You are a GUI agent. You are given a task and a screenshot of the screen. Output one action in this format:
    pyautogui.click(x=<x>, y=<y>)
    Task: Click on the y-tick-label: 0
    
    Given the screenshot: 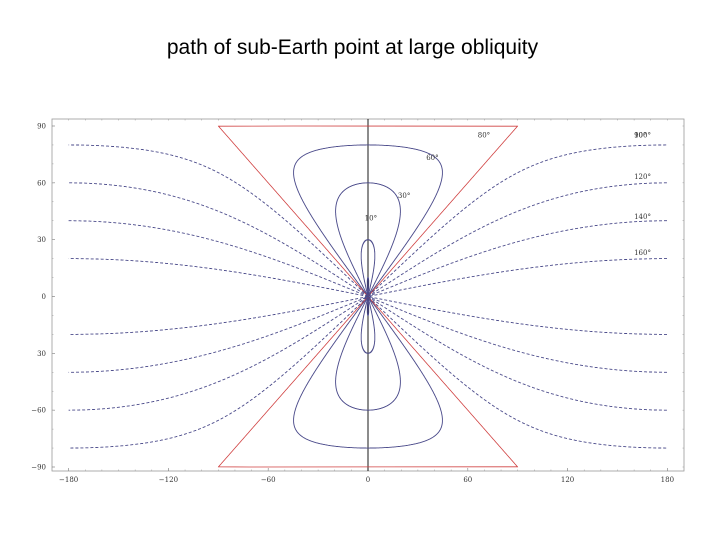 What is the action you would take?
    pyautogui.click(x=44, y=297)
    